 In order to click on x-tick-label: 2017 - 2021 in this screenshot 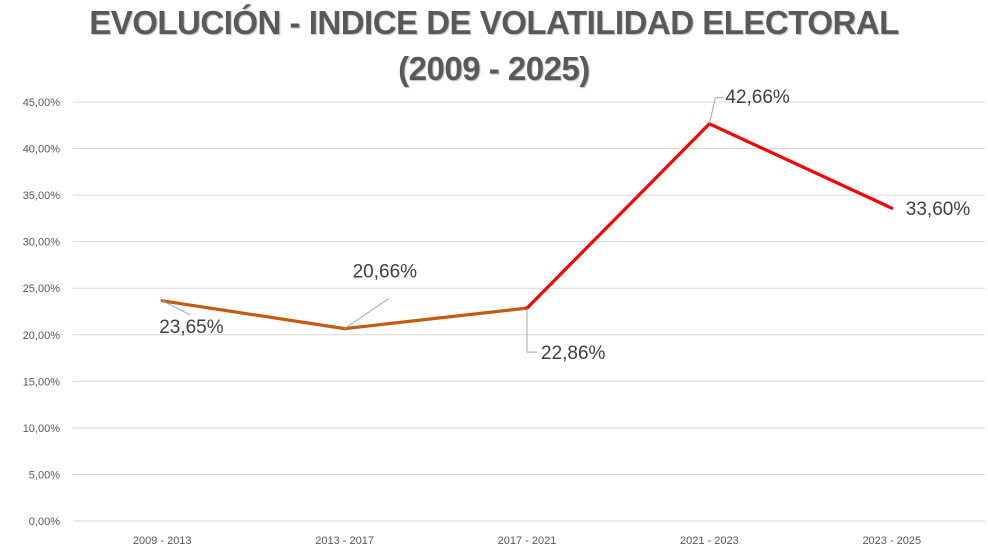, I will do `click(527, 541)`.